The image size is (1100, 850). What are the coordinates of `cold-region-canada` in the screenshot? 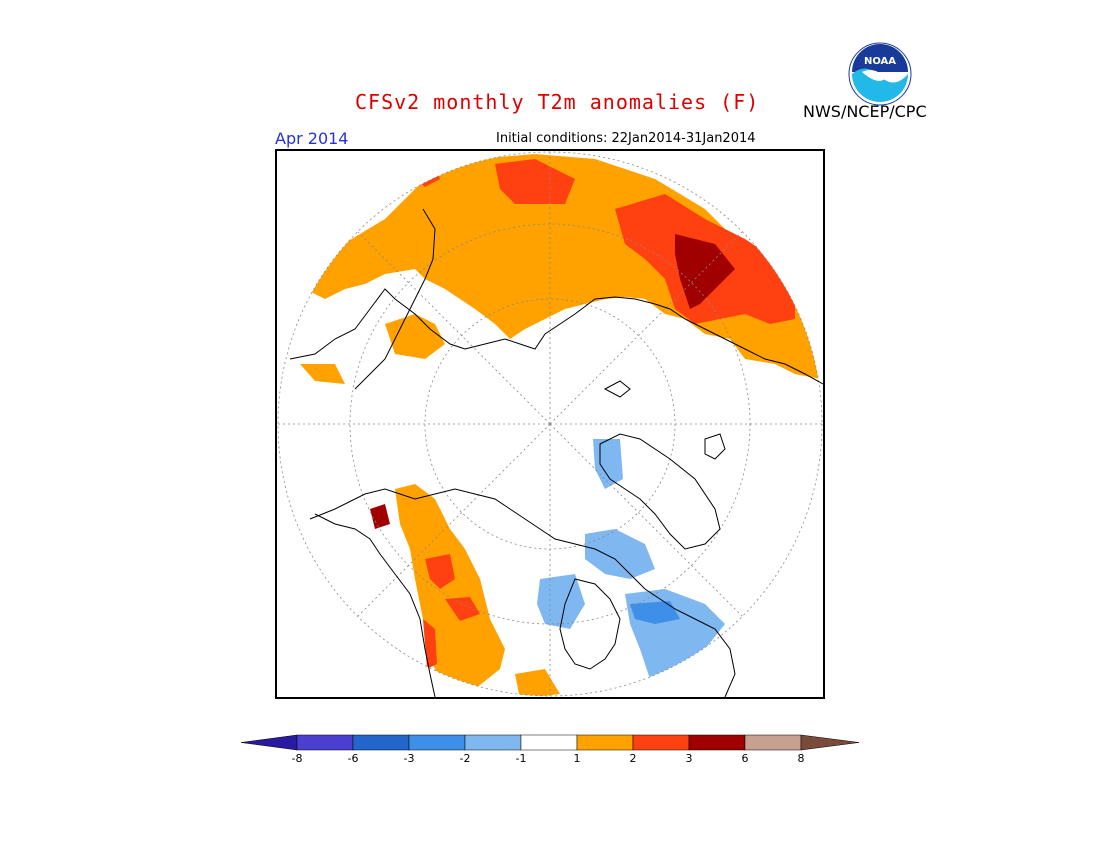 It's located at (561, 601).